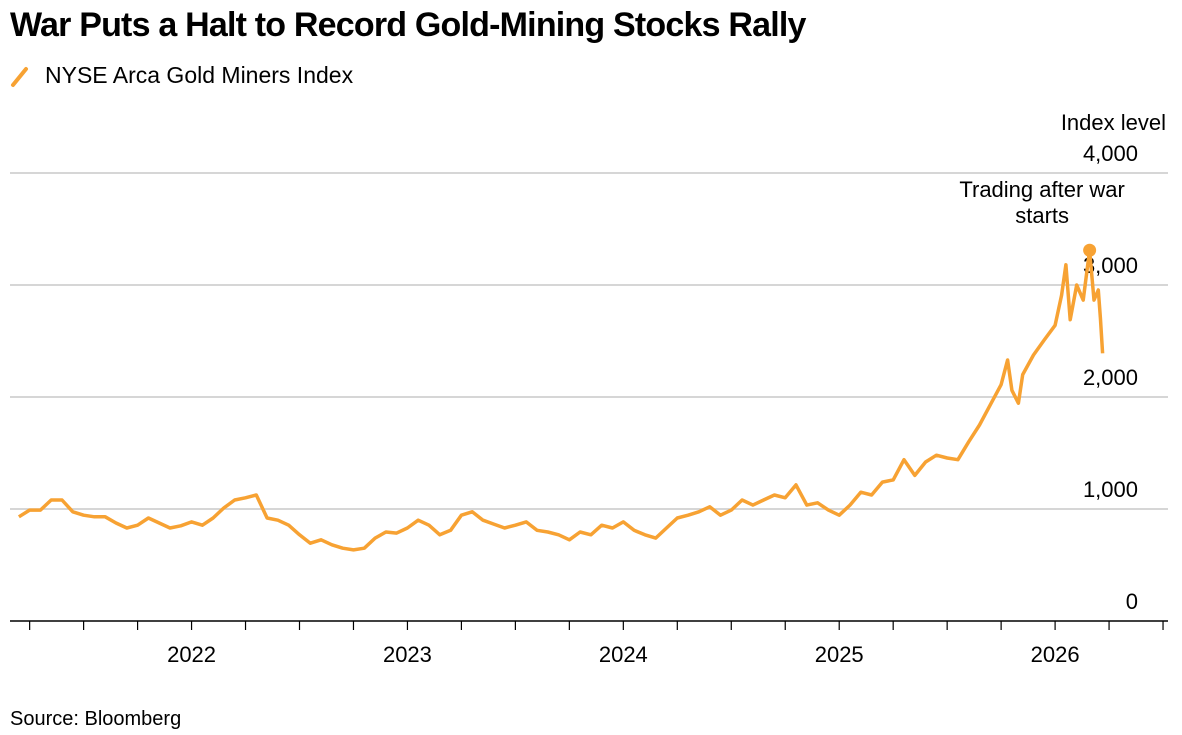 The width and height of the screenshot is (1182, 735). What do you see at coordinates (1110, 377) in the screenshot?
I see `y-tick-label: 2,000` at bounding box center [1110, 377].